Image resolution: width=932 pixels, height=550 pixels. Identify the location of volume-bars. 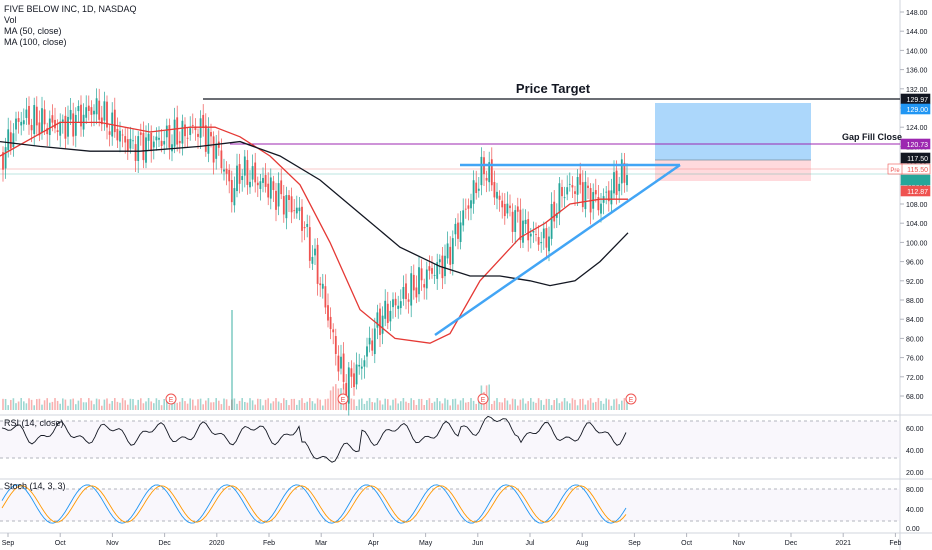
(315, 360).